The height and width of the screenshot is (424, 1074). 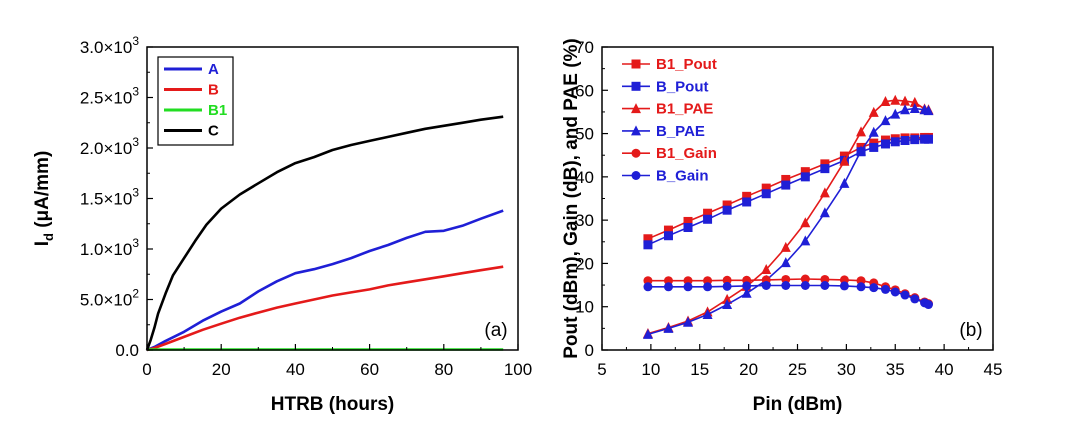 What do you see at coordinates (584, 47) in the screenshot?
I see `b-y-tick-label: 70` at bounding box center [584, 47].